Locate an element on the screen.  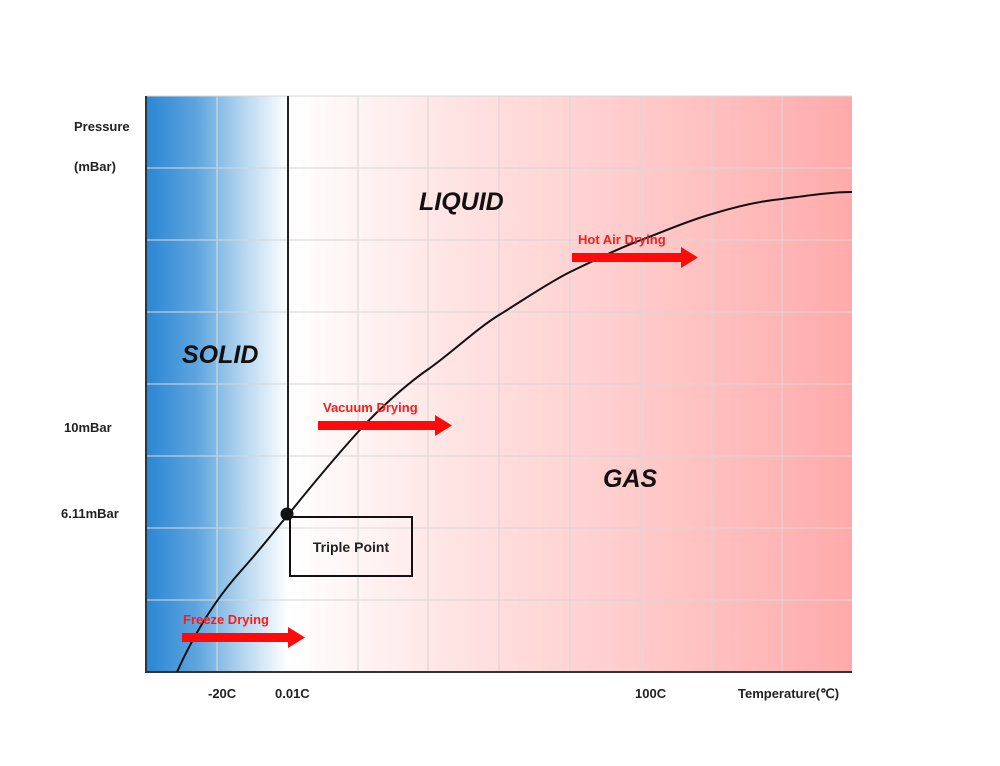
solid-region-label: SOLID is located at coordinates (220, 355).